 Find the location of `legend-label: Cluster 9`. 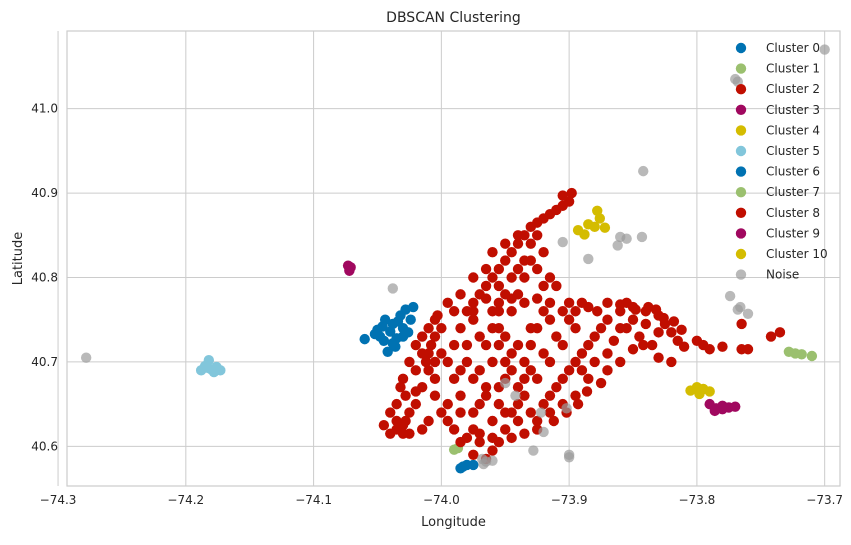

legend-label: Cluster 9 is located at coordinates (793, 233).